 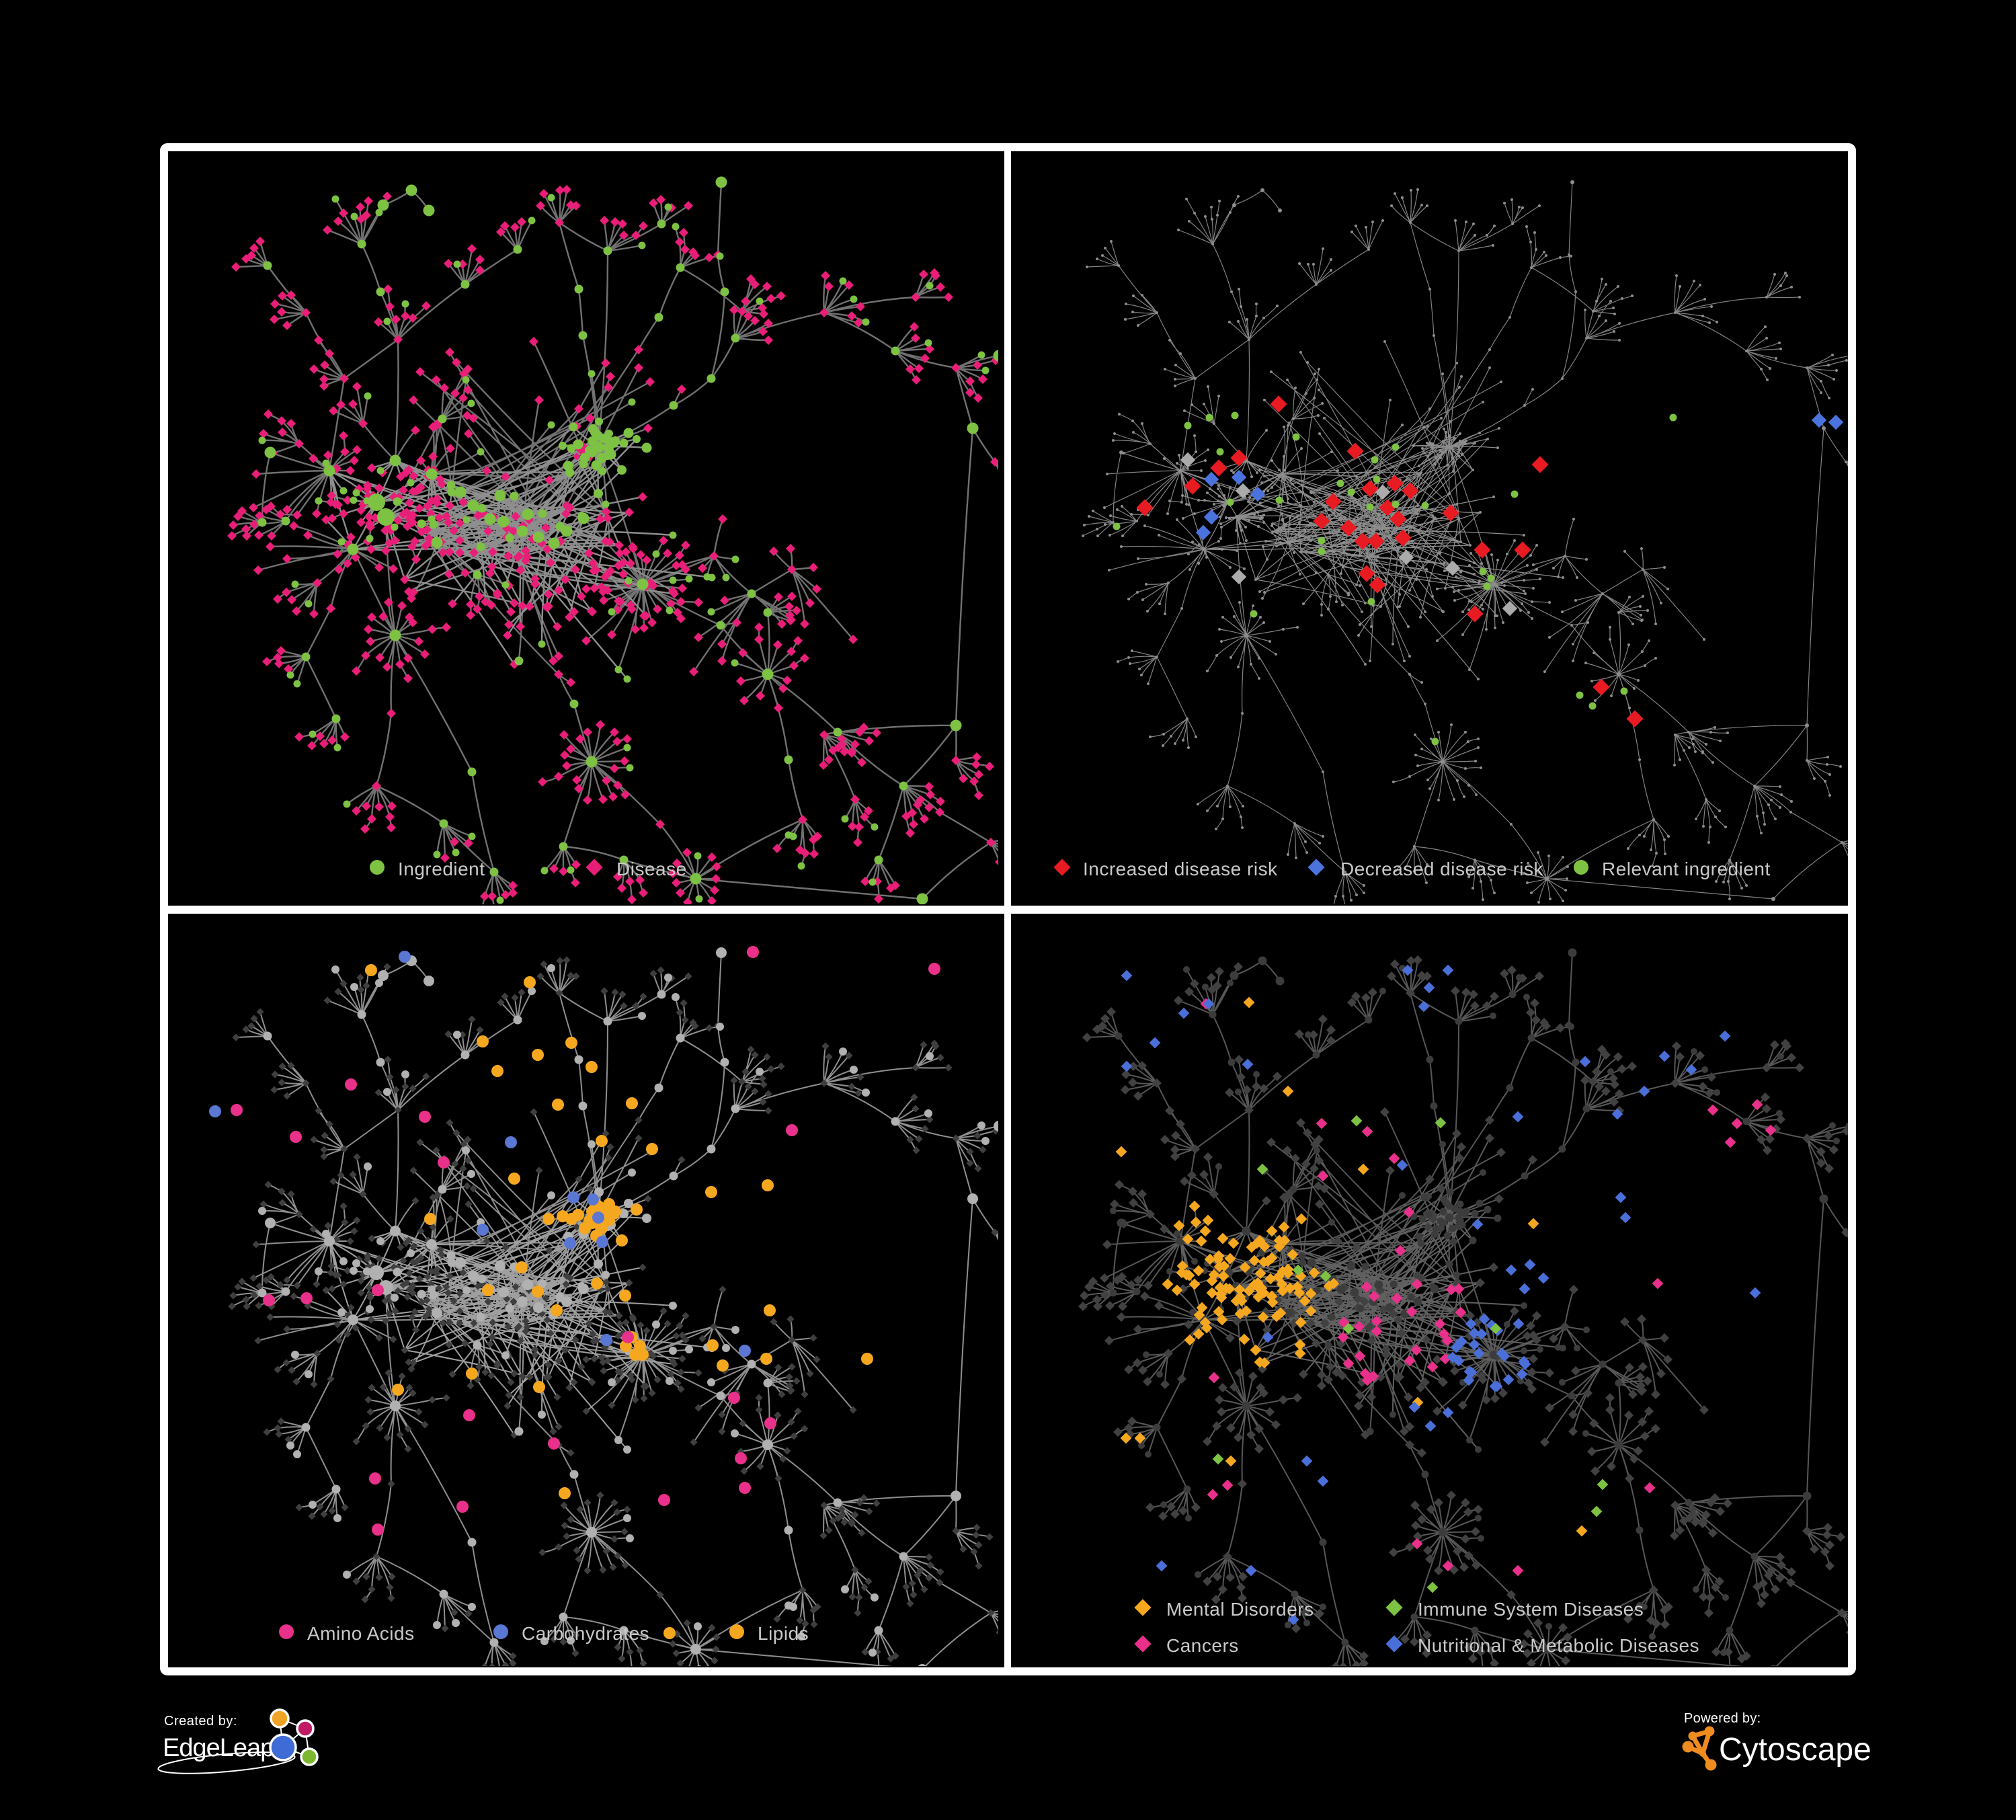 I want to click on svg-text: Ingredient, so click(x=441, y=869).